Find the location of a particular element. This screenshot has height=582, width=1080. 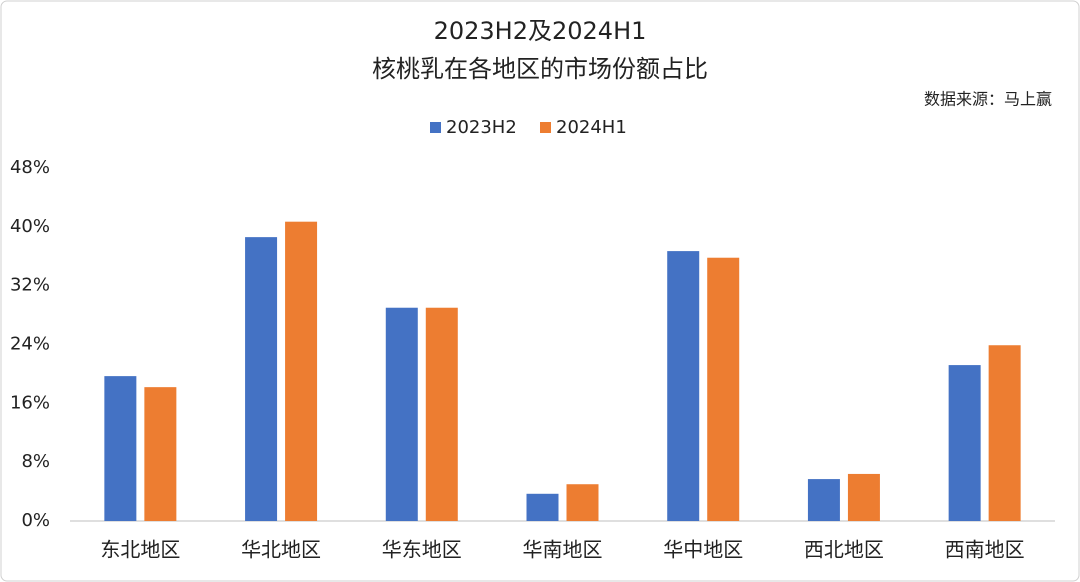

x-tick-label: 华南地区 is located at coordinates (563, 550).